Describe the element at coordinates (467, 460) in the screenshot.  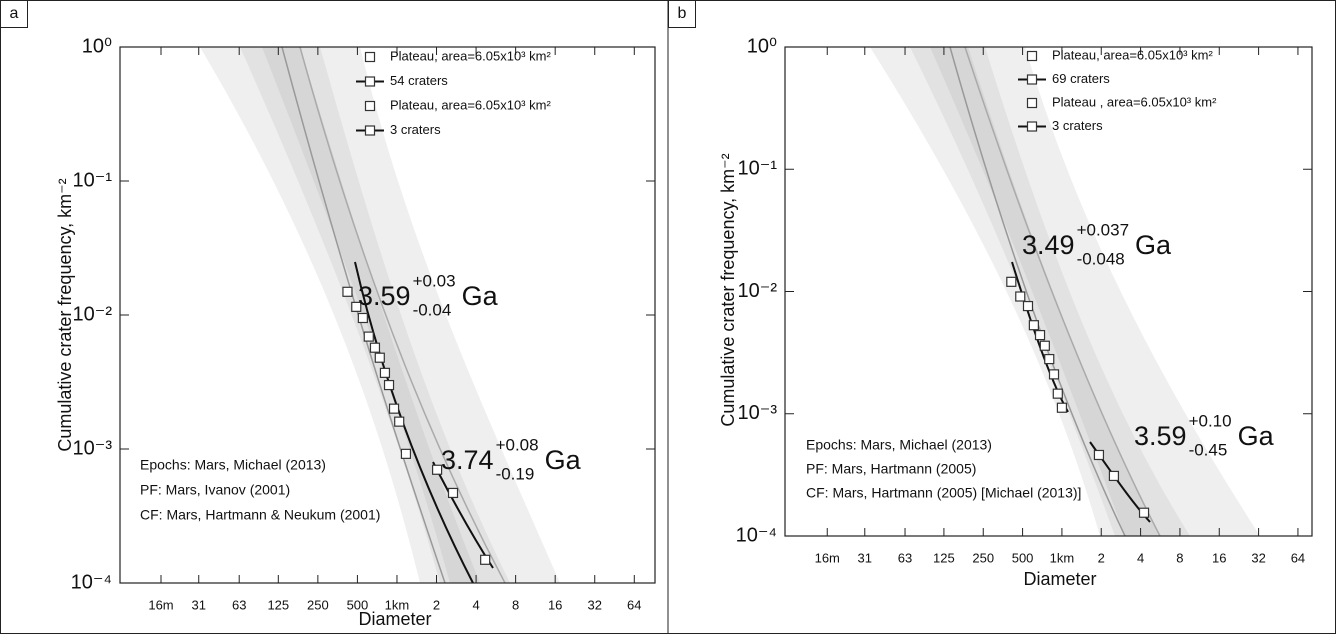
I see `age-value: 3.74` at that location.